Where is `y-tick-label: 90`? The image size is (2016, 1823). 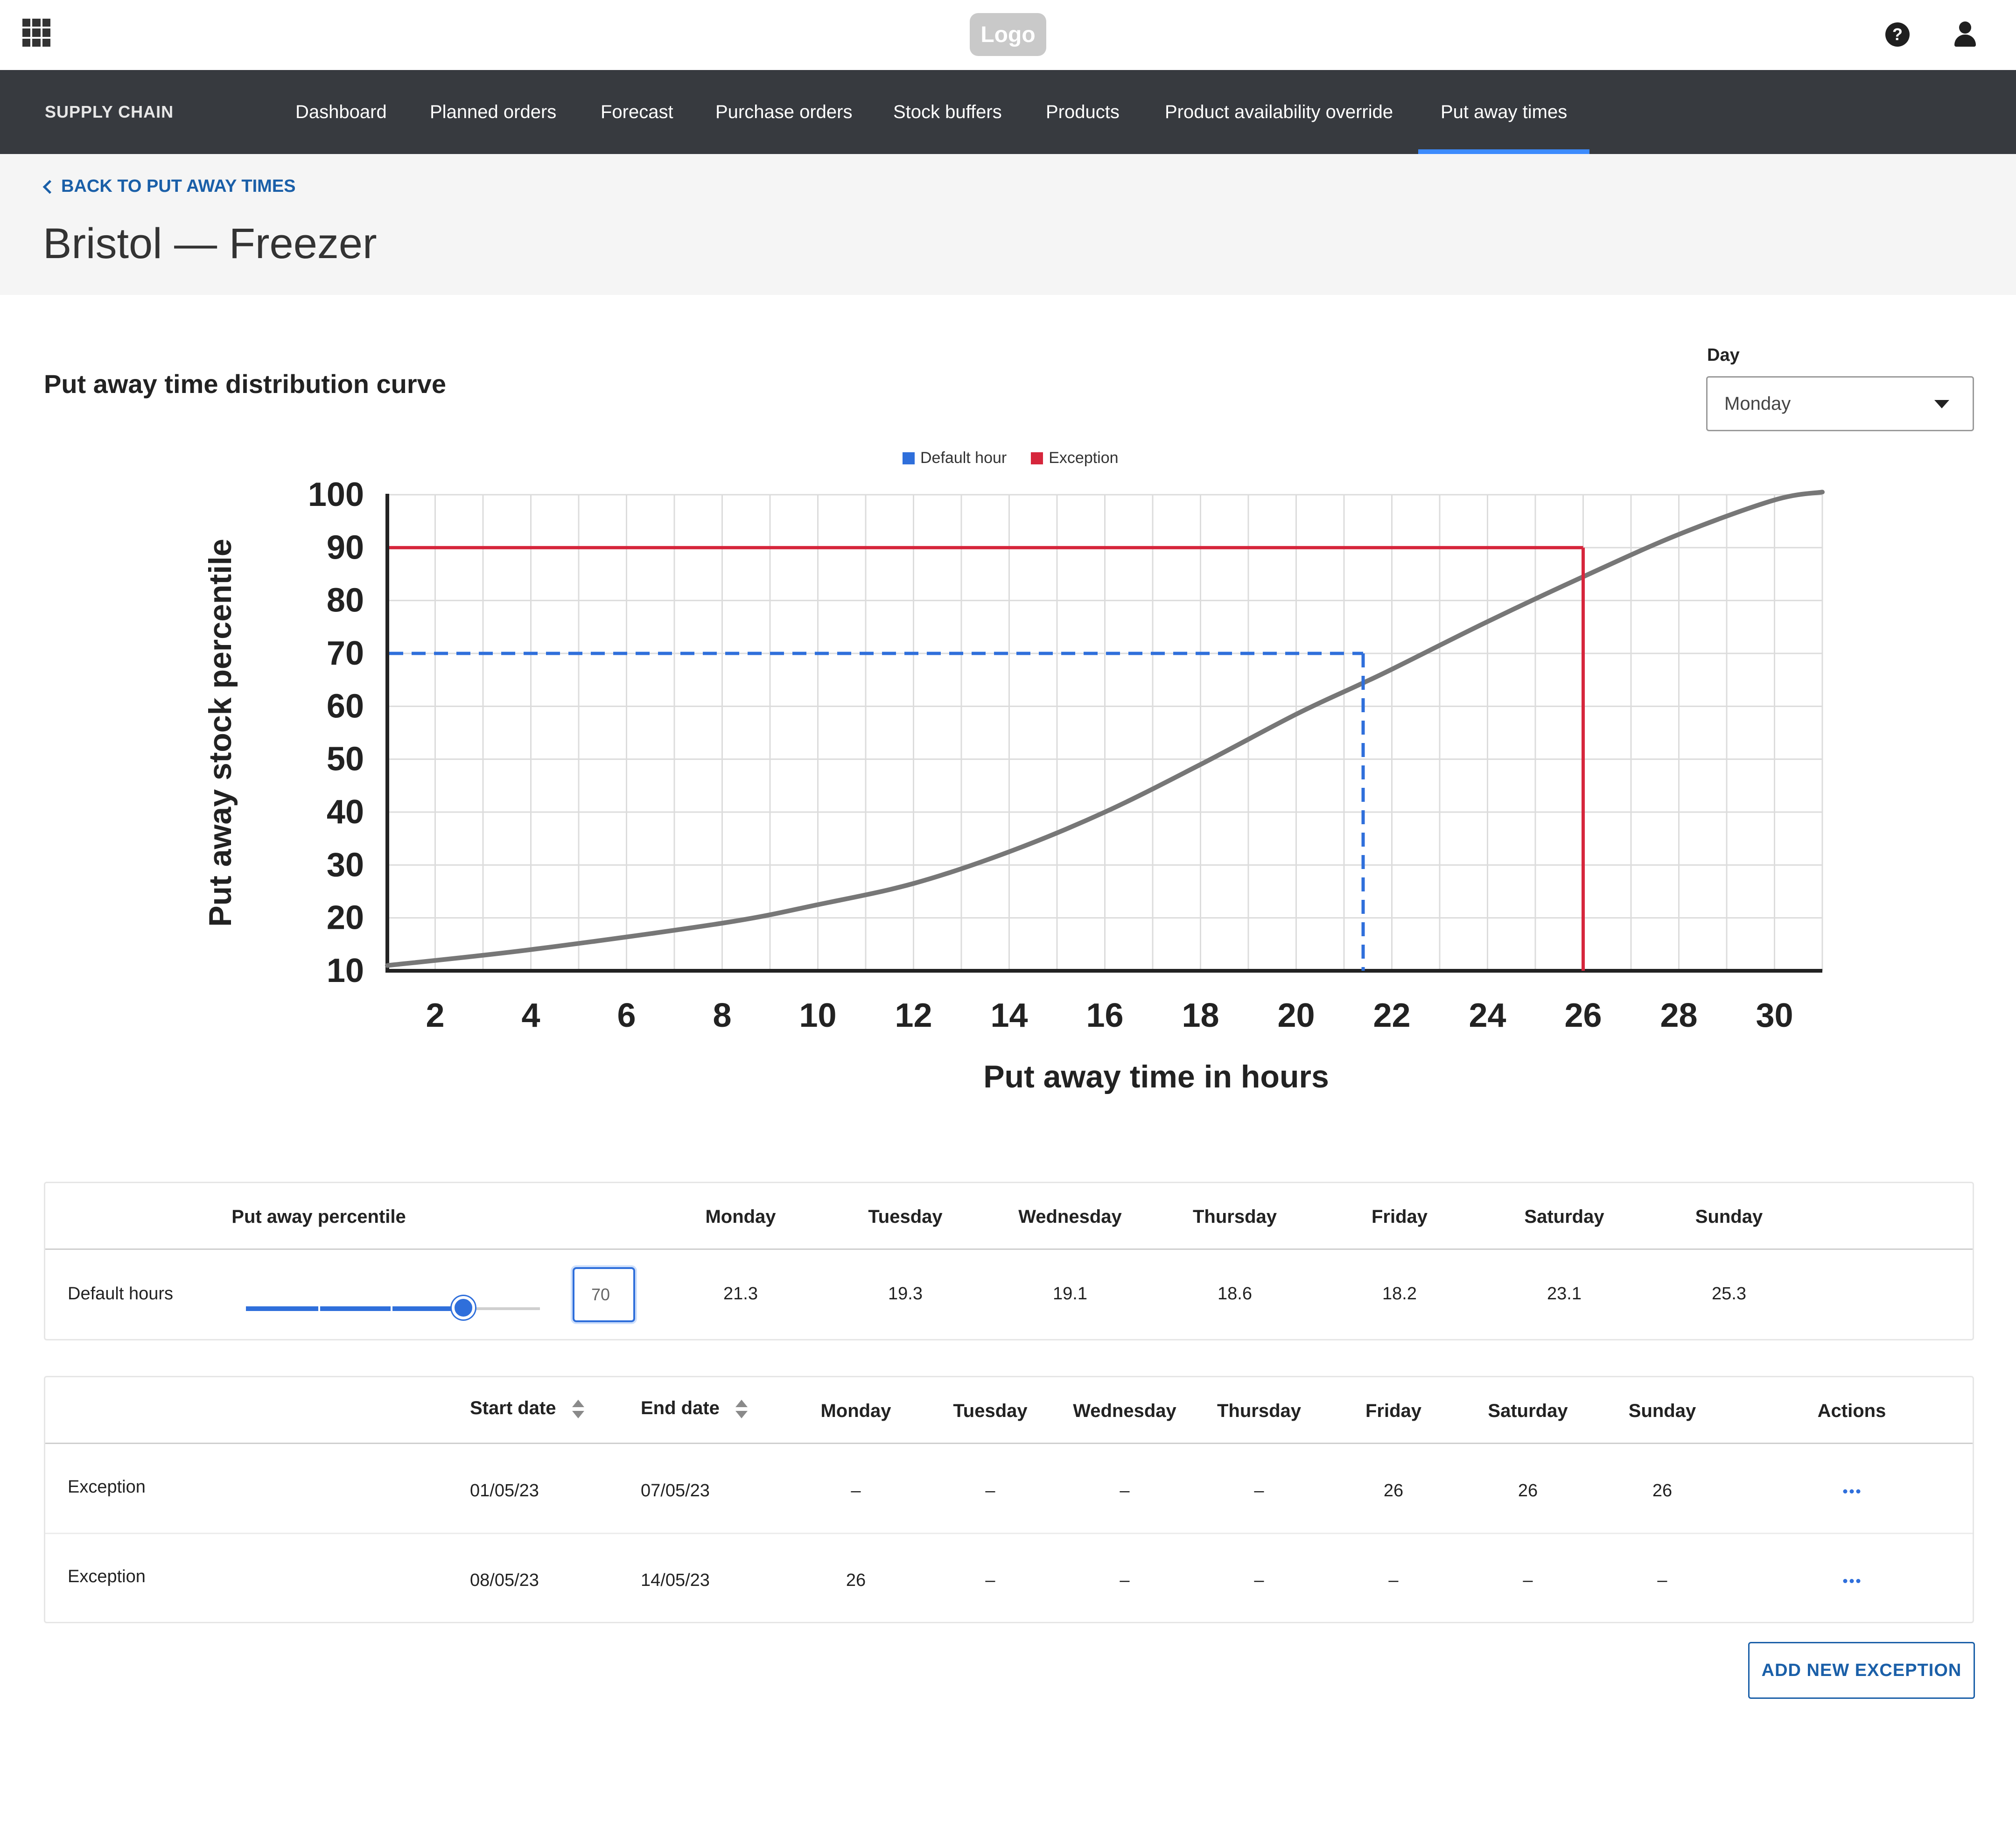 y-tick-label: 90 is located at coordinates (345, 547).